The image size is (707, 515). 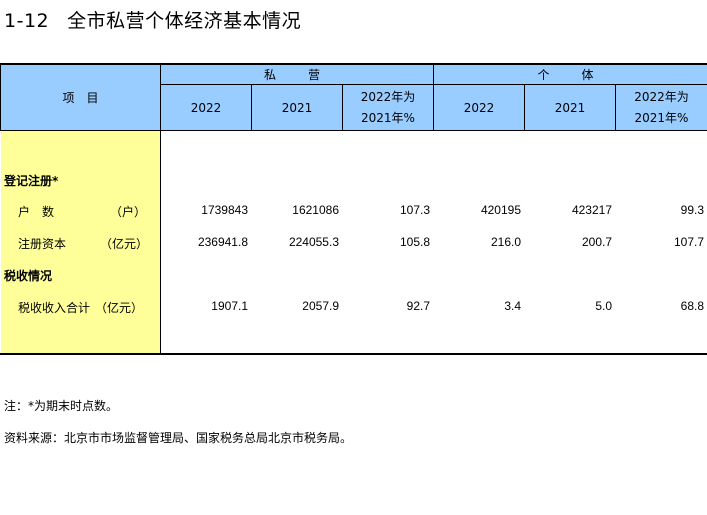 What do you see at coordinates (418, 306) in the screenshot?
I see `cell-value: 92.7` at bounding box center [418, 306].